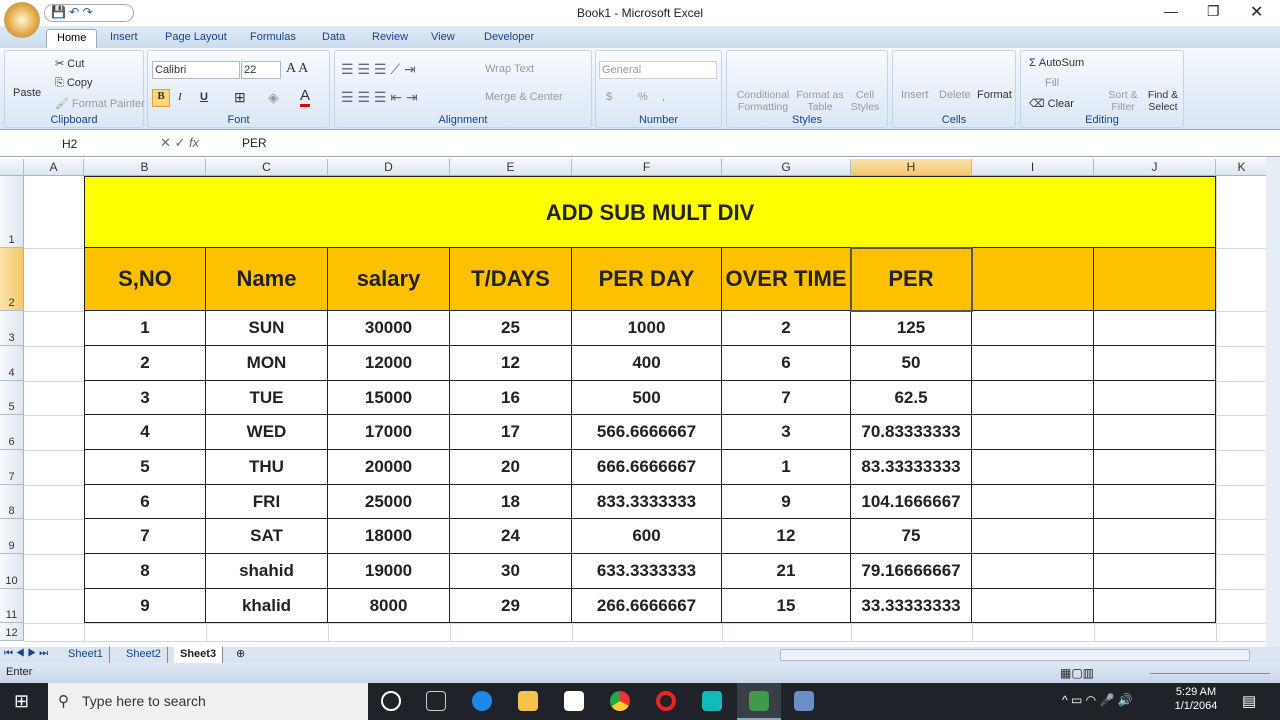 Image resolution: width=1280 pixels, height=720 pixels. I want to click on tab-home: Home, so click(72, 38).